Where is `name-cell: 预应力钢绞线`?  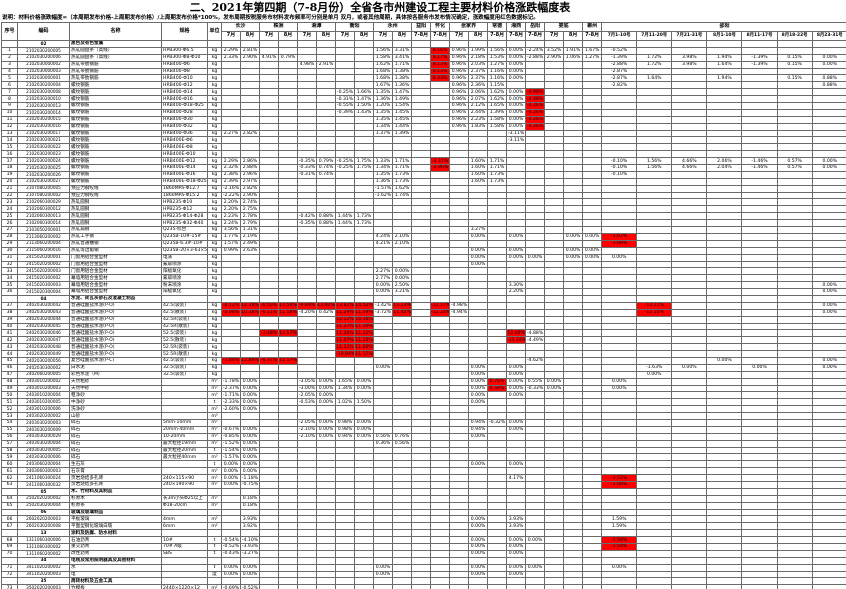 name-cell: 预应力钢绞线 is located at coordinates (115, 188).